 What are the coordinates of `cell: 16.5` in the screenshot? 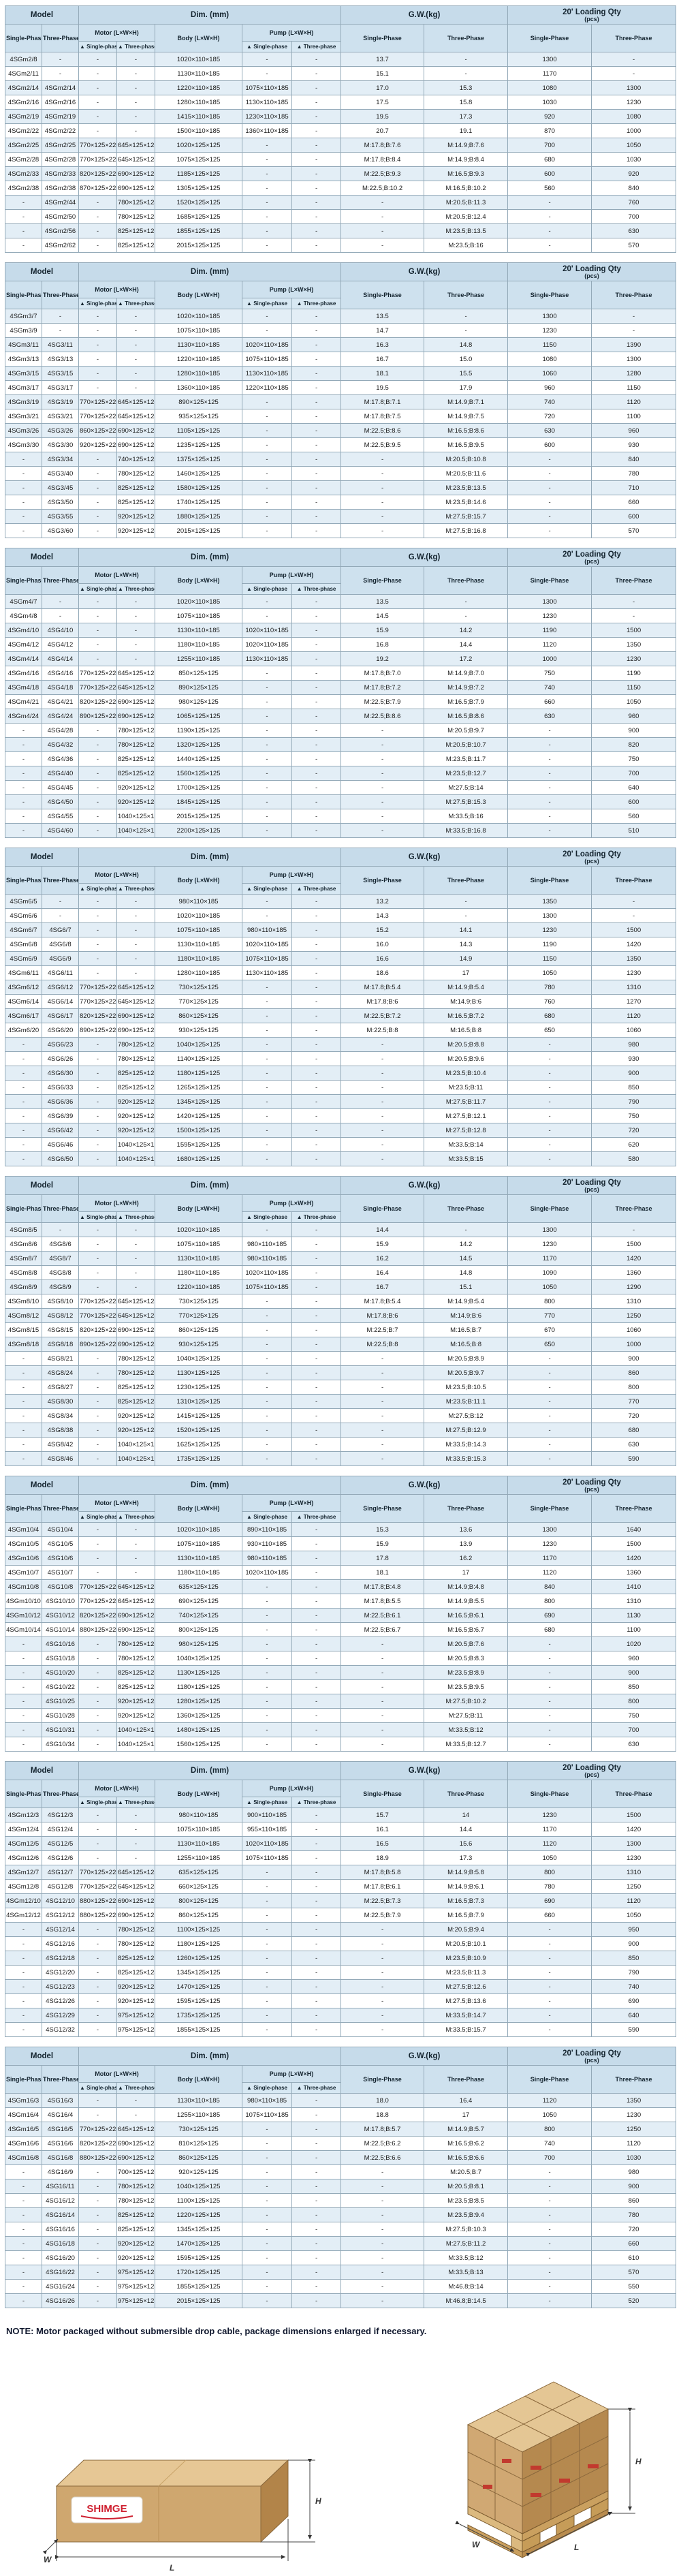 It's located at (382, 1843).